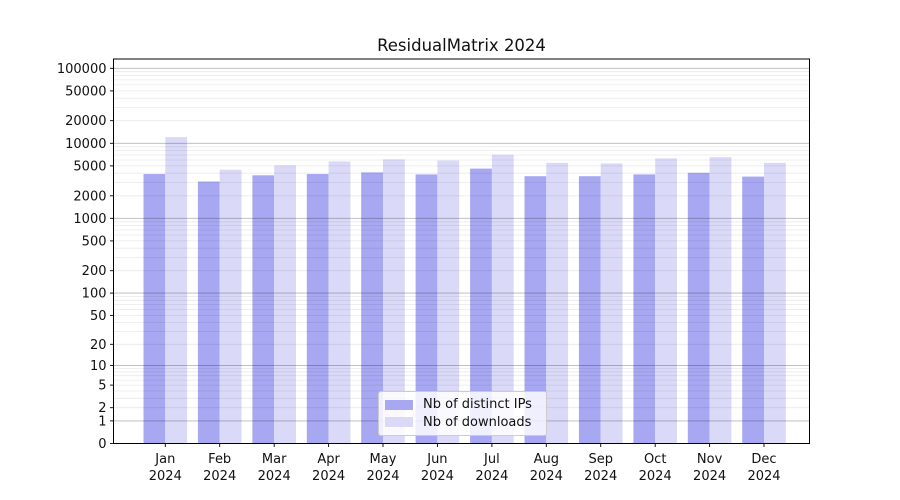 The image size is (900, 500). Describe the element at coordinates (285, 304) in the screenshot. I see `bar-downloads-mar` at that location.